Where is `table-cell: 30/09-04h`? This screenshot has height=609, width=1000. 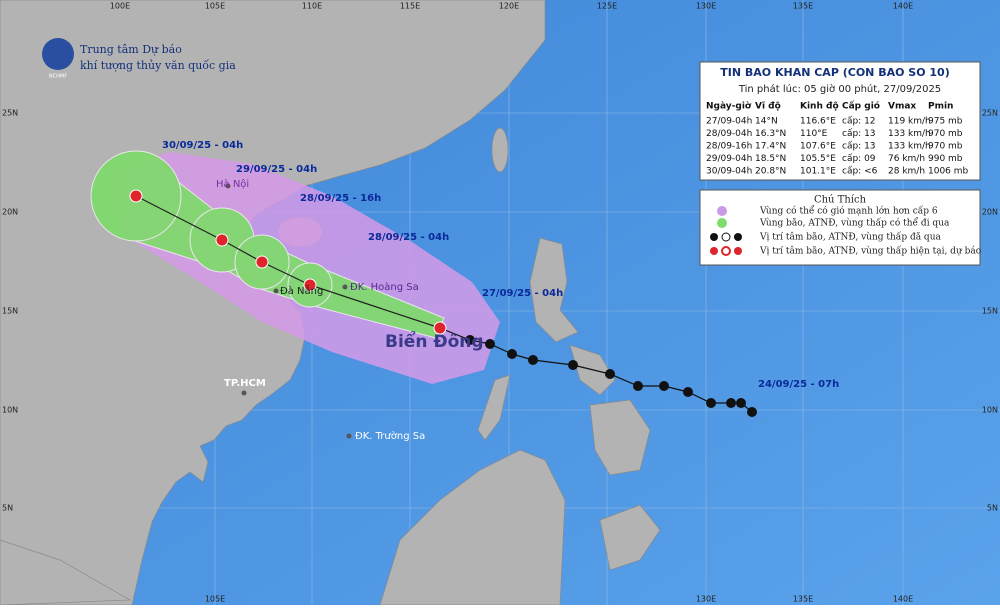 table-cell: 30/09-04h is located at coordinates (729, 172).